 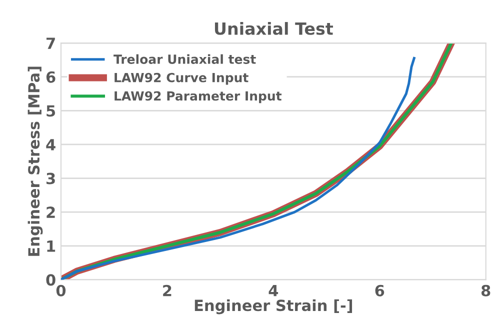 What do you see at coordinates (51, 77) in the screenshot?
I see `y-tick-label: 6` at bounding box center [51, 77].